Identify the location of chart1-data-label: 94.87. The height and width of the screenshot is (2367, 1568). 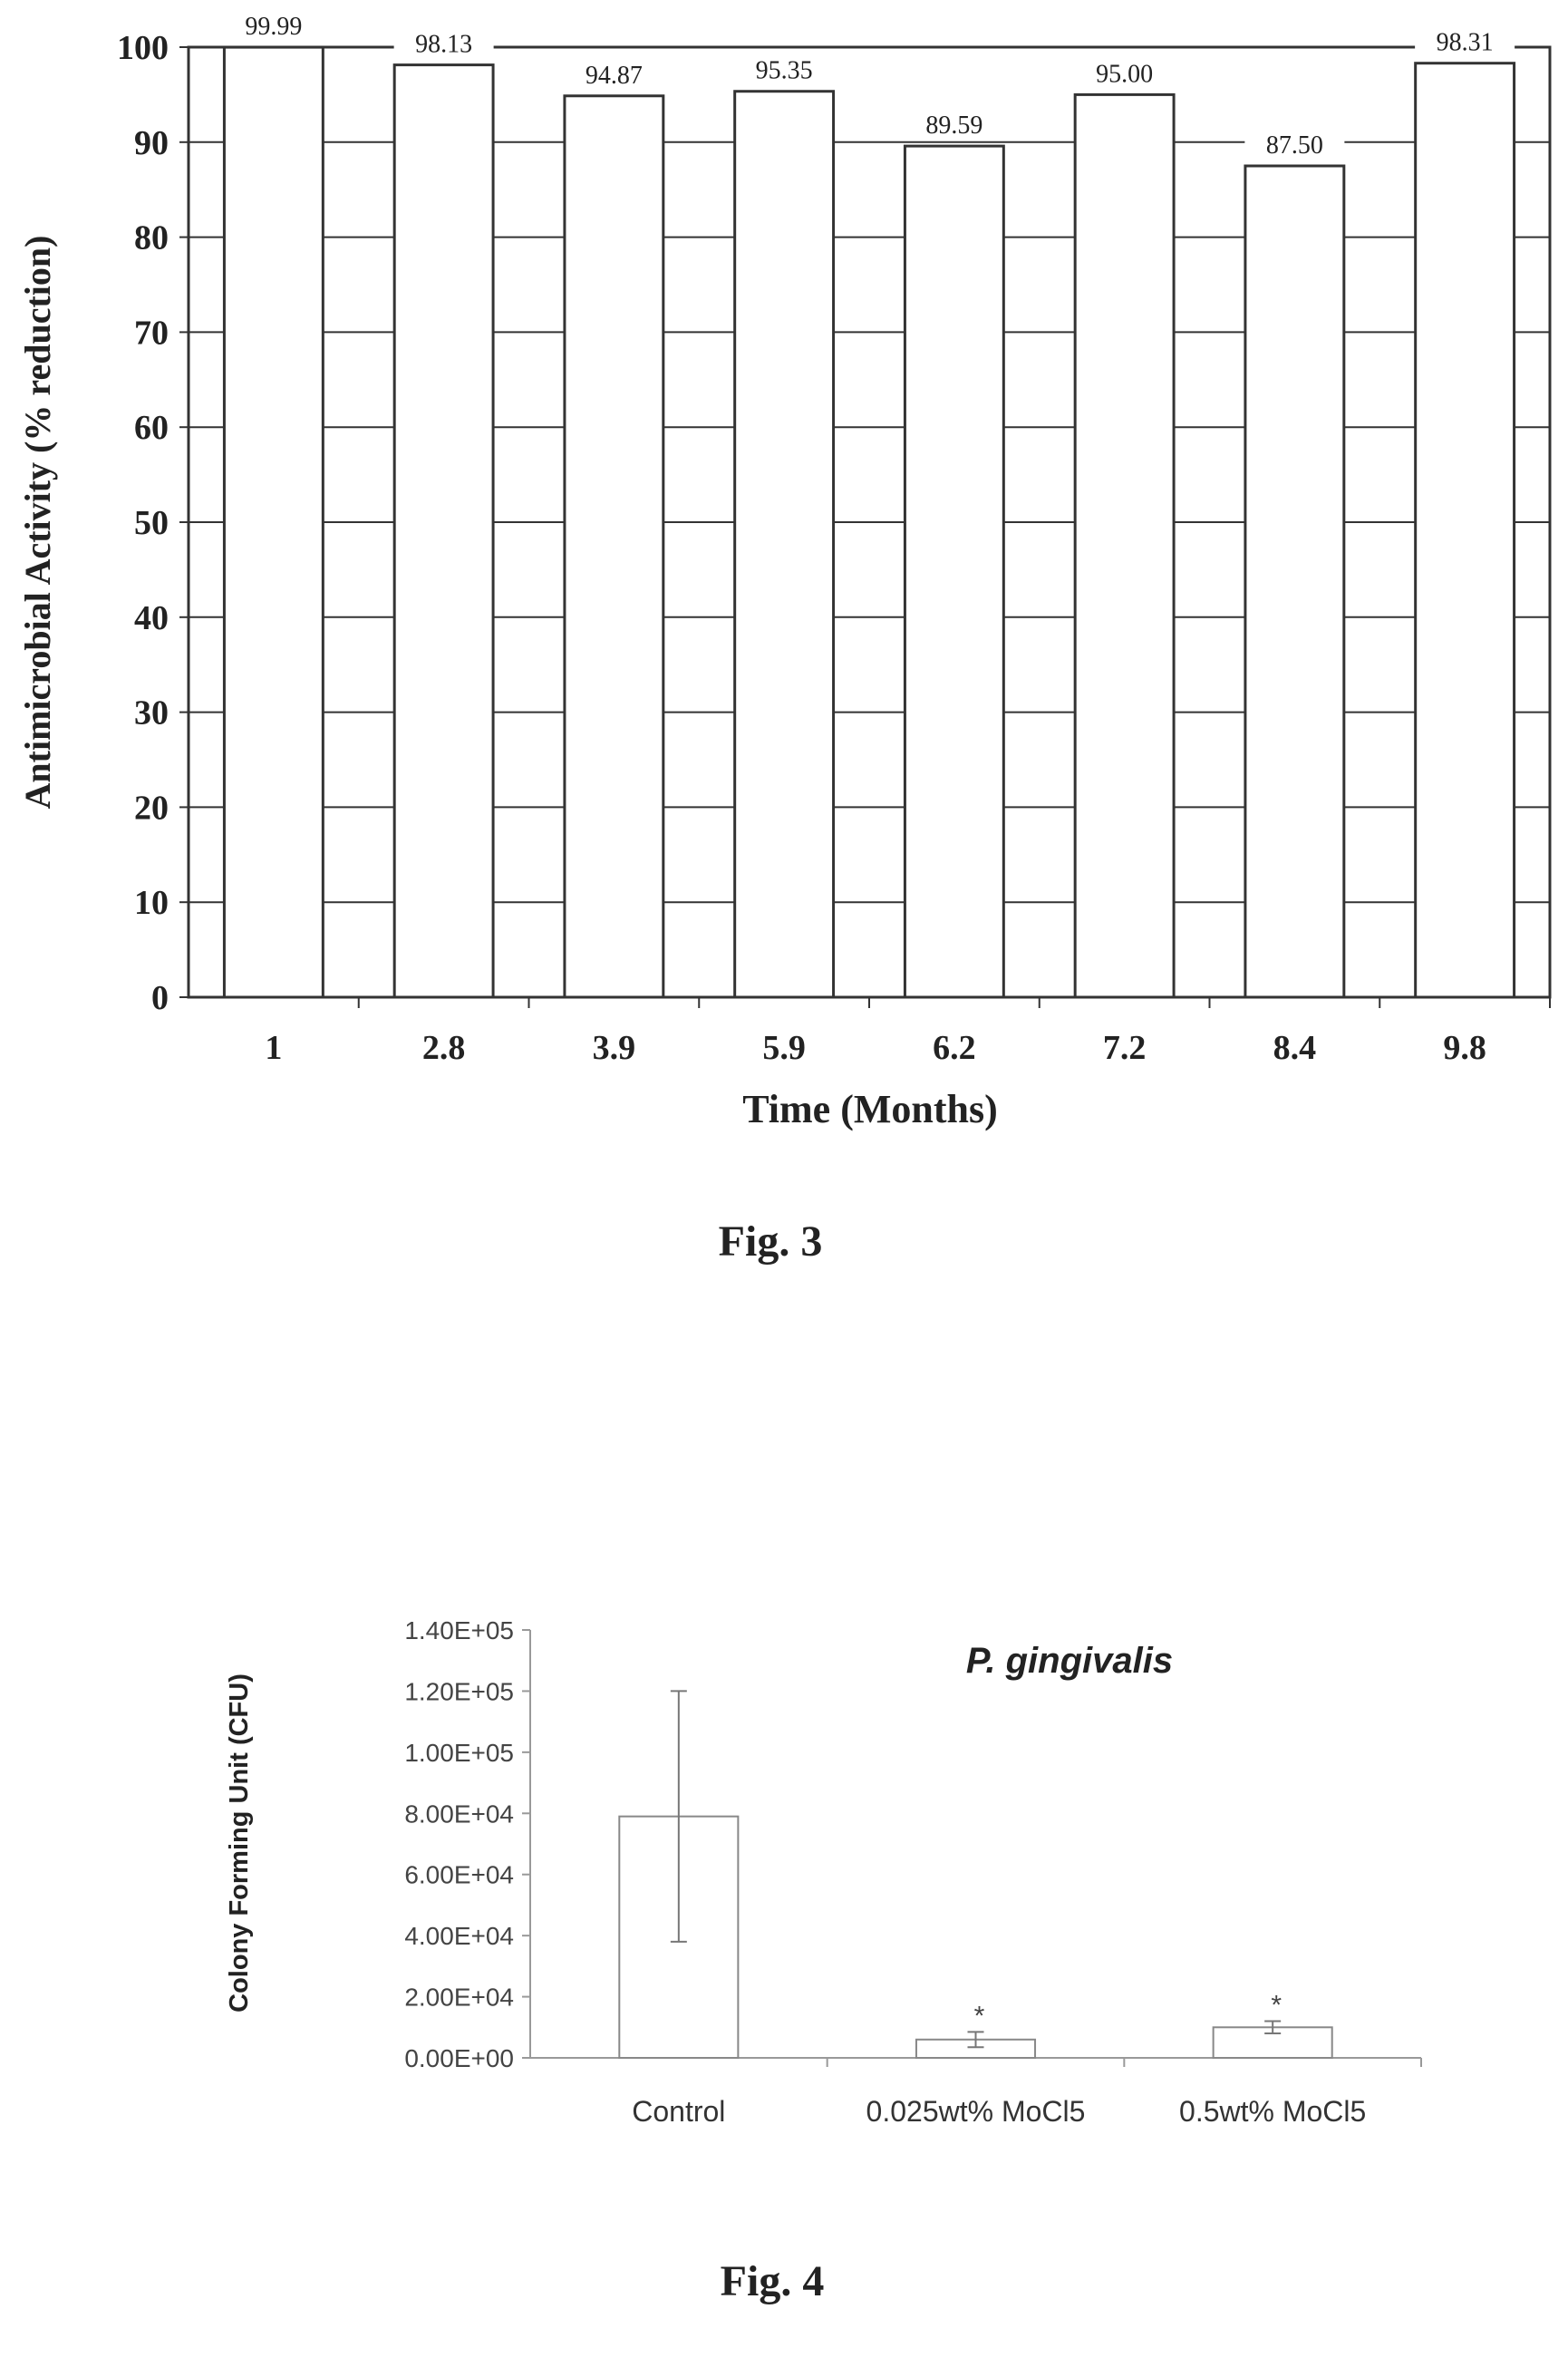
(614, 76).